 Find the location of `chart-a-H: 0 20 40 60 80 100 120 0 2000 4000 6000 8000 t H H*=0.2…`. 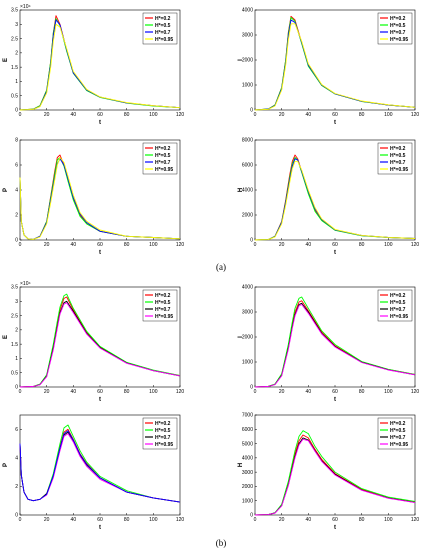

chart-a-H: 0 20 40 60 80 100 120 0 2000 4000 6000 8000 t H H*=0.2… is located at coordinates (328, 197).